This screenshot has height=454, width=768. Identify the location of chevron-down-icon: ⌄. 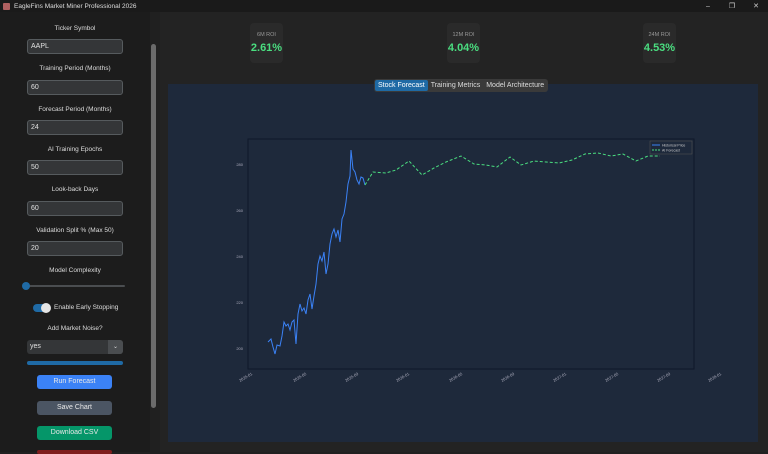
(115, 347).